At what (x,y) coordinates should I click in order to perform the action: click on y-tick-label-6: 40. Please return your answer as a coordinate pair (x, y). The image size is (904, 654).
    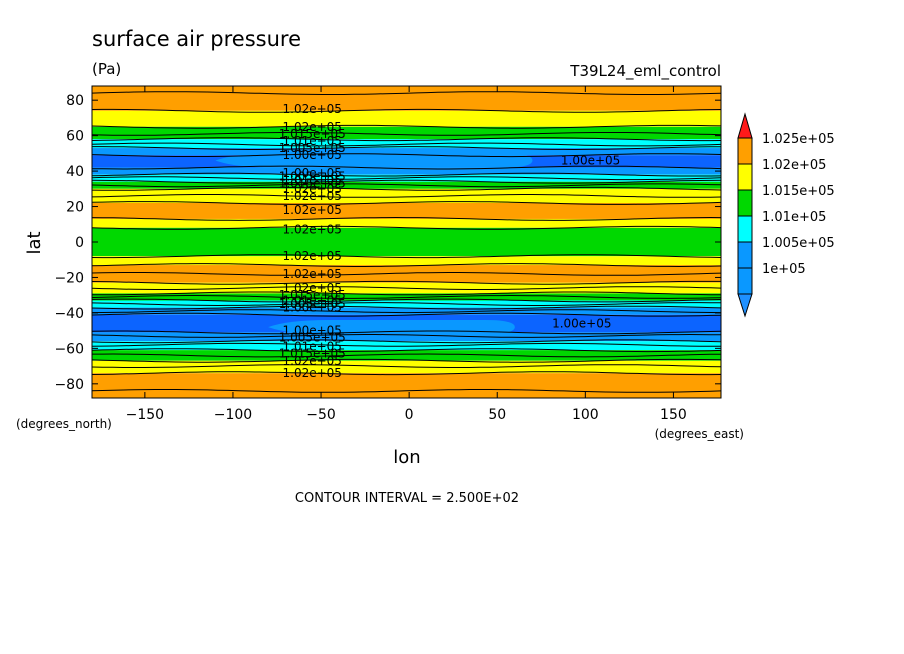
    Looking at the image, I should click on (75, 172).